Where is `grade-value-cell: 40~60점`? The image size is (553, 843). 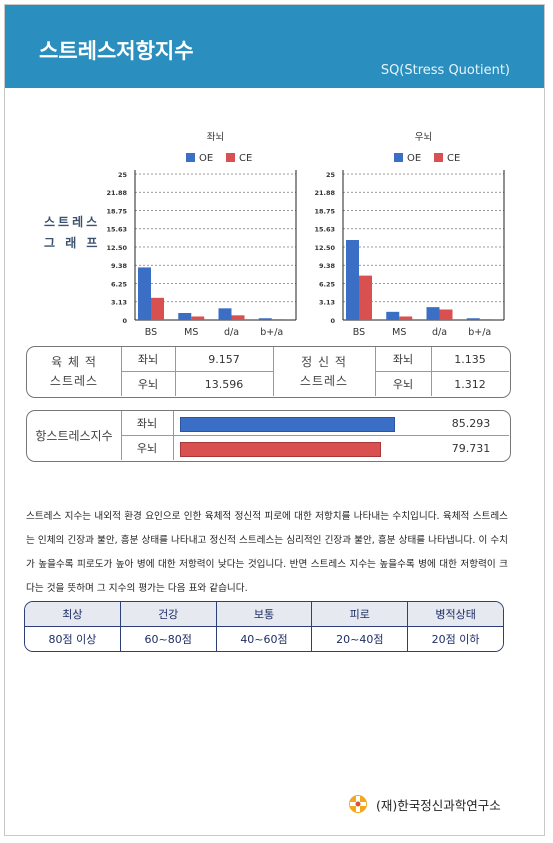 grade-value-cell: 40~60점 is located at coordinates (265, 639).